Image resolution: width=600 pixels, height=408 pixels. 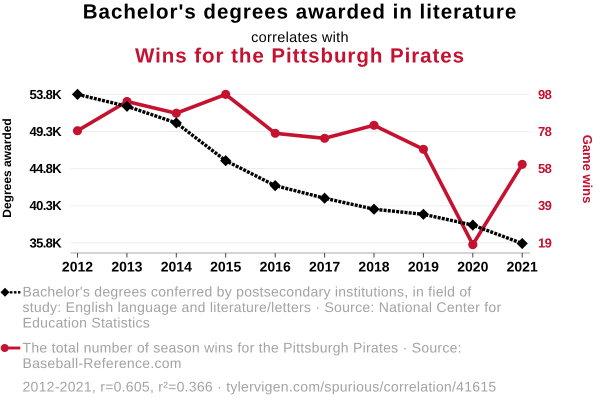 I want to click on svg-text: 2015, so click(x=225, y=267).